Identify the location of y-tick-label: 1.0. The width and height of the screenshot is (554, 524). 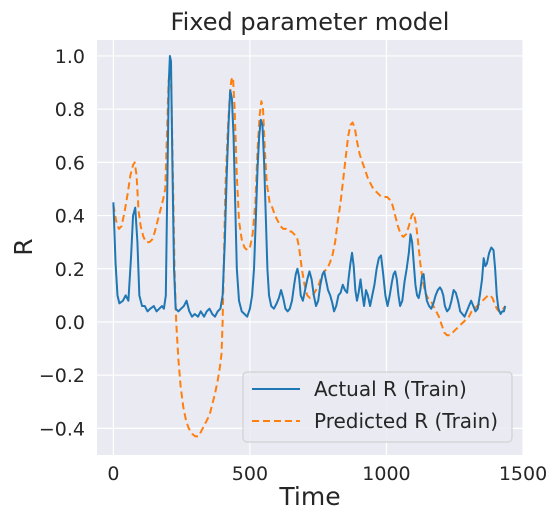
(70, 57).